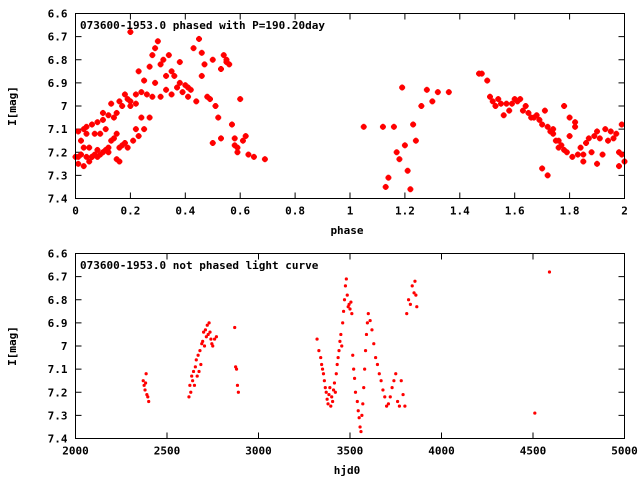  Describe the element at coordinates (533, 451) in the screenshot. I see `x-tick-label: 4500` at that location.